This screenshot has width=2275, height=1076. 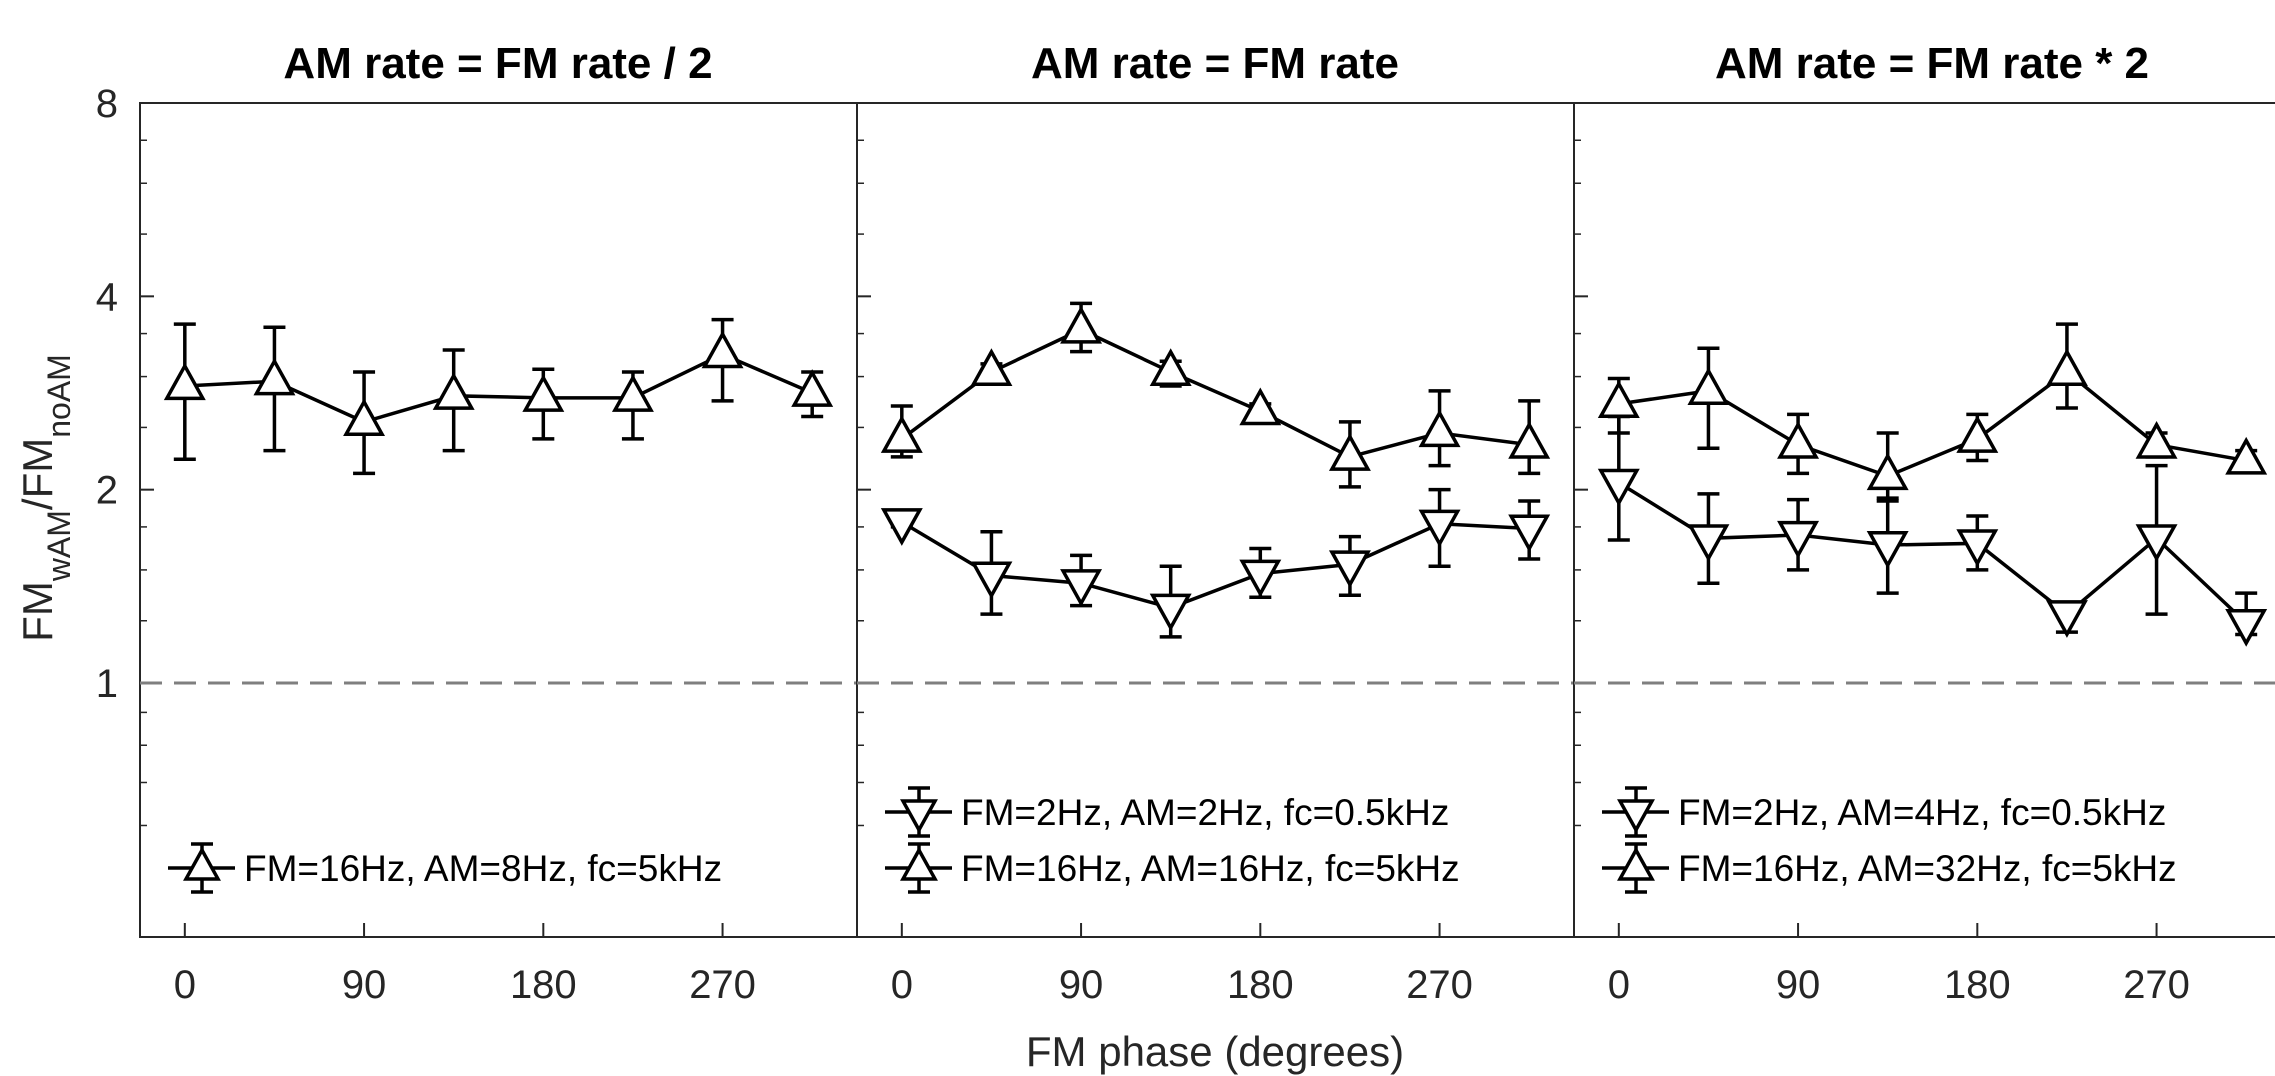 What do you see at coordinates (1081, 985) in the screenshot?
I see `panel-2-xtick-label-1: 90` at bounding box center [1081, 985].